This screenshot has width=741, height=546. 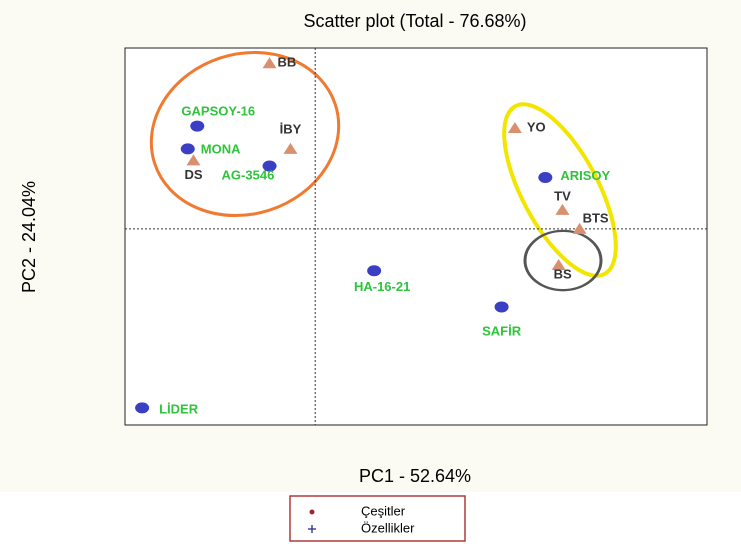 What do you see at coordinates (388, 527) in the screenshot?
I see `legend-label: Özellikler` at bounding box center [388, 527].